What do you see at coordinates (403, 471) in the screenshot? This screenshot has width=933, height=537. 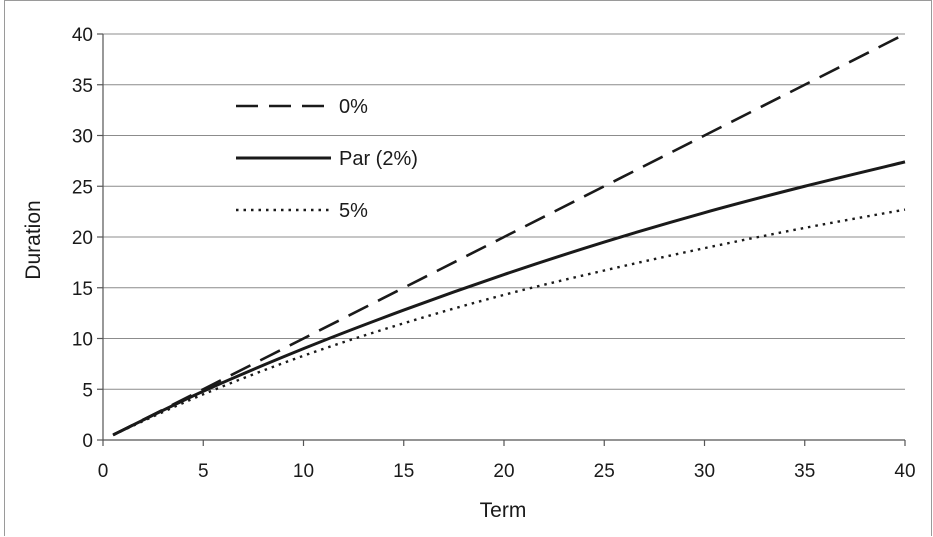 I see `x-tick-label: 15` at bounding box center [403, 471].